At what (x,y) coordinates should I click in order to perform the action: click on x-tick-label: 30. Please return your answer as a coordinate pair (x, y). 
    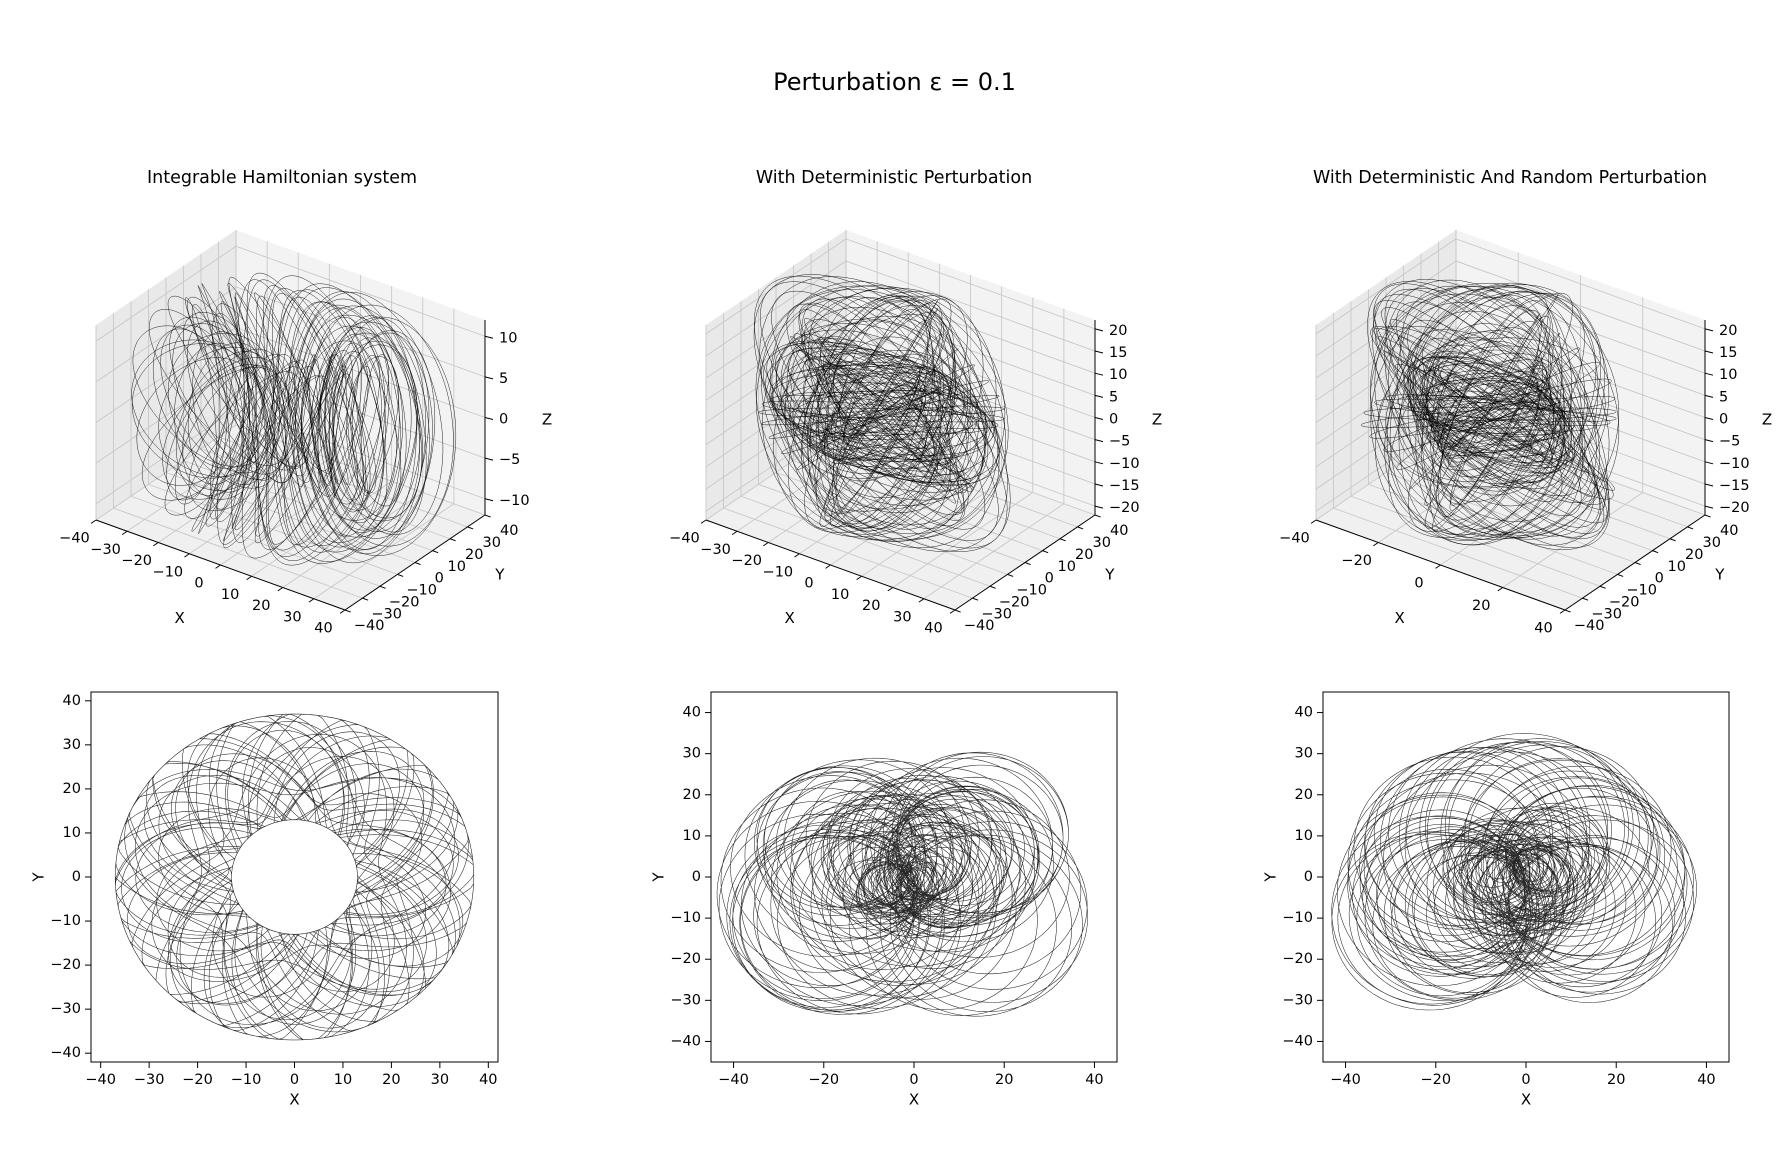
    Looking at the image, I should click on (292, 617).